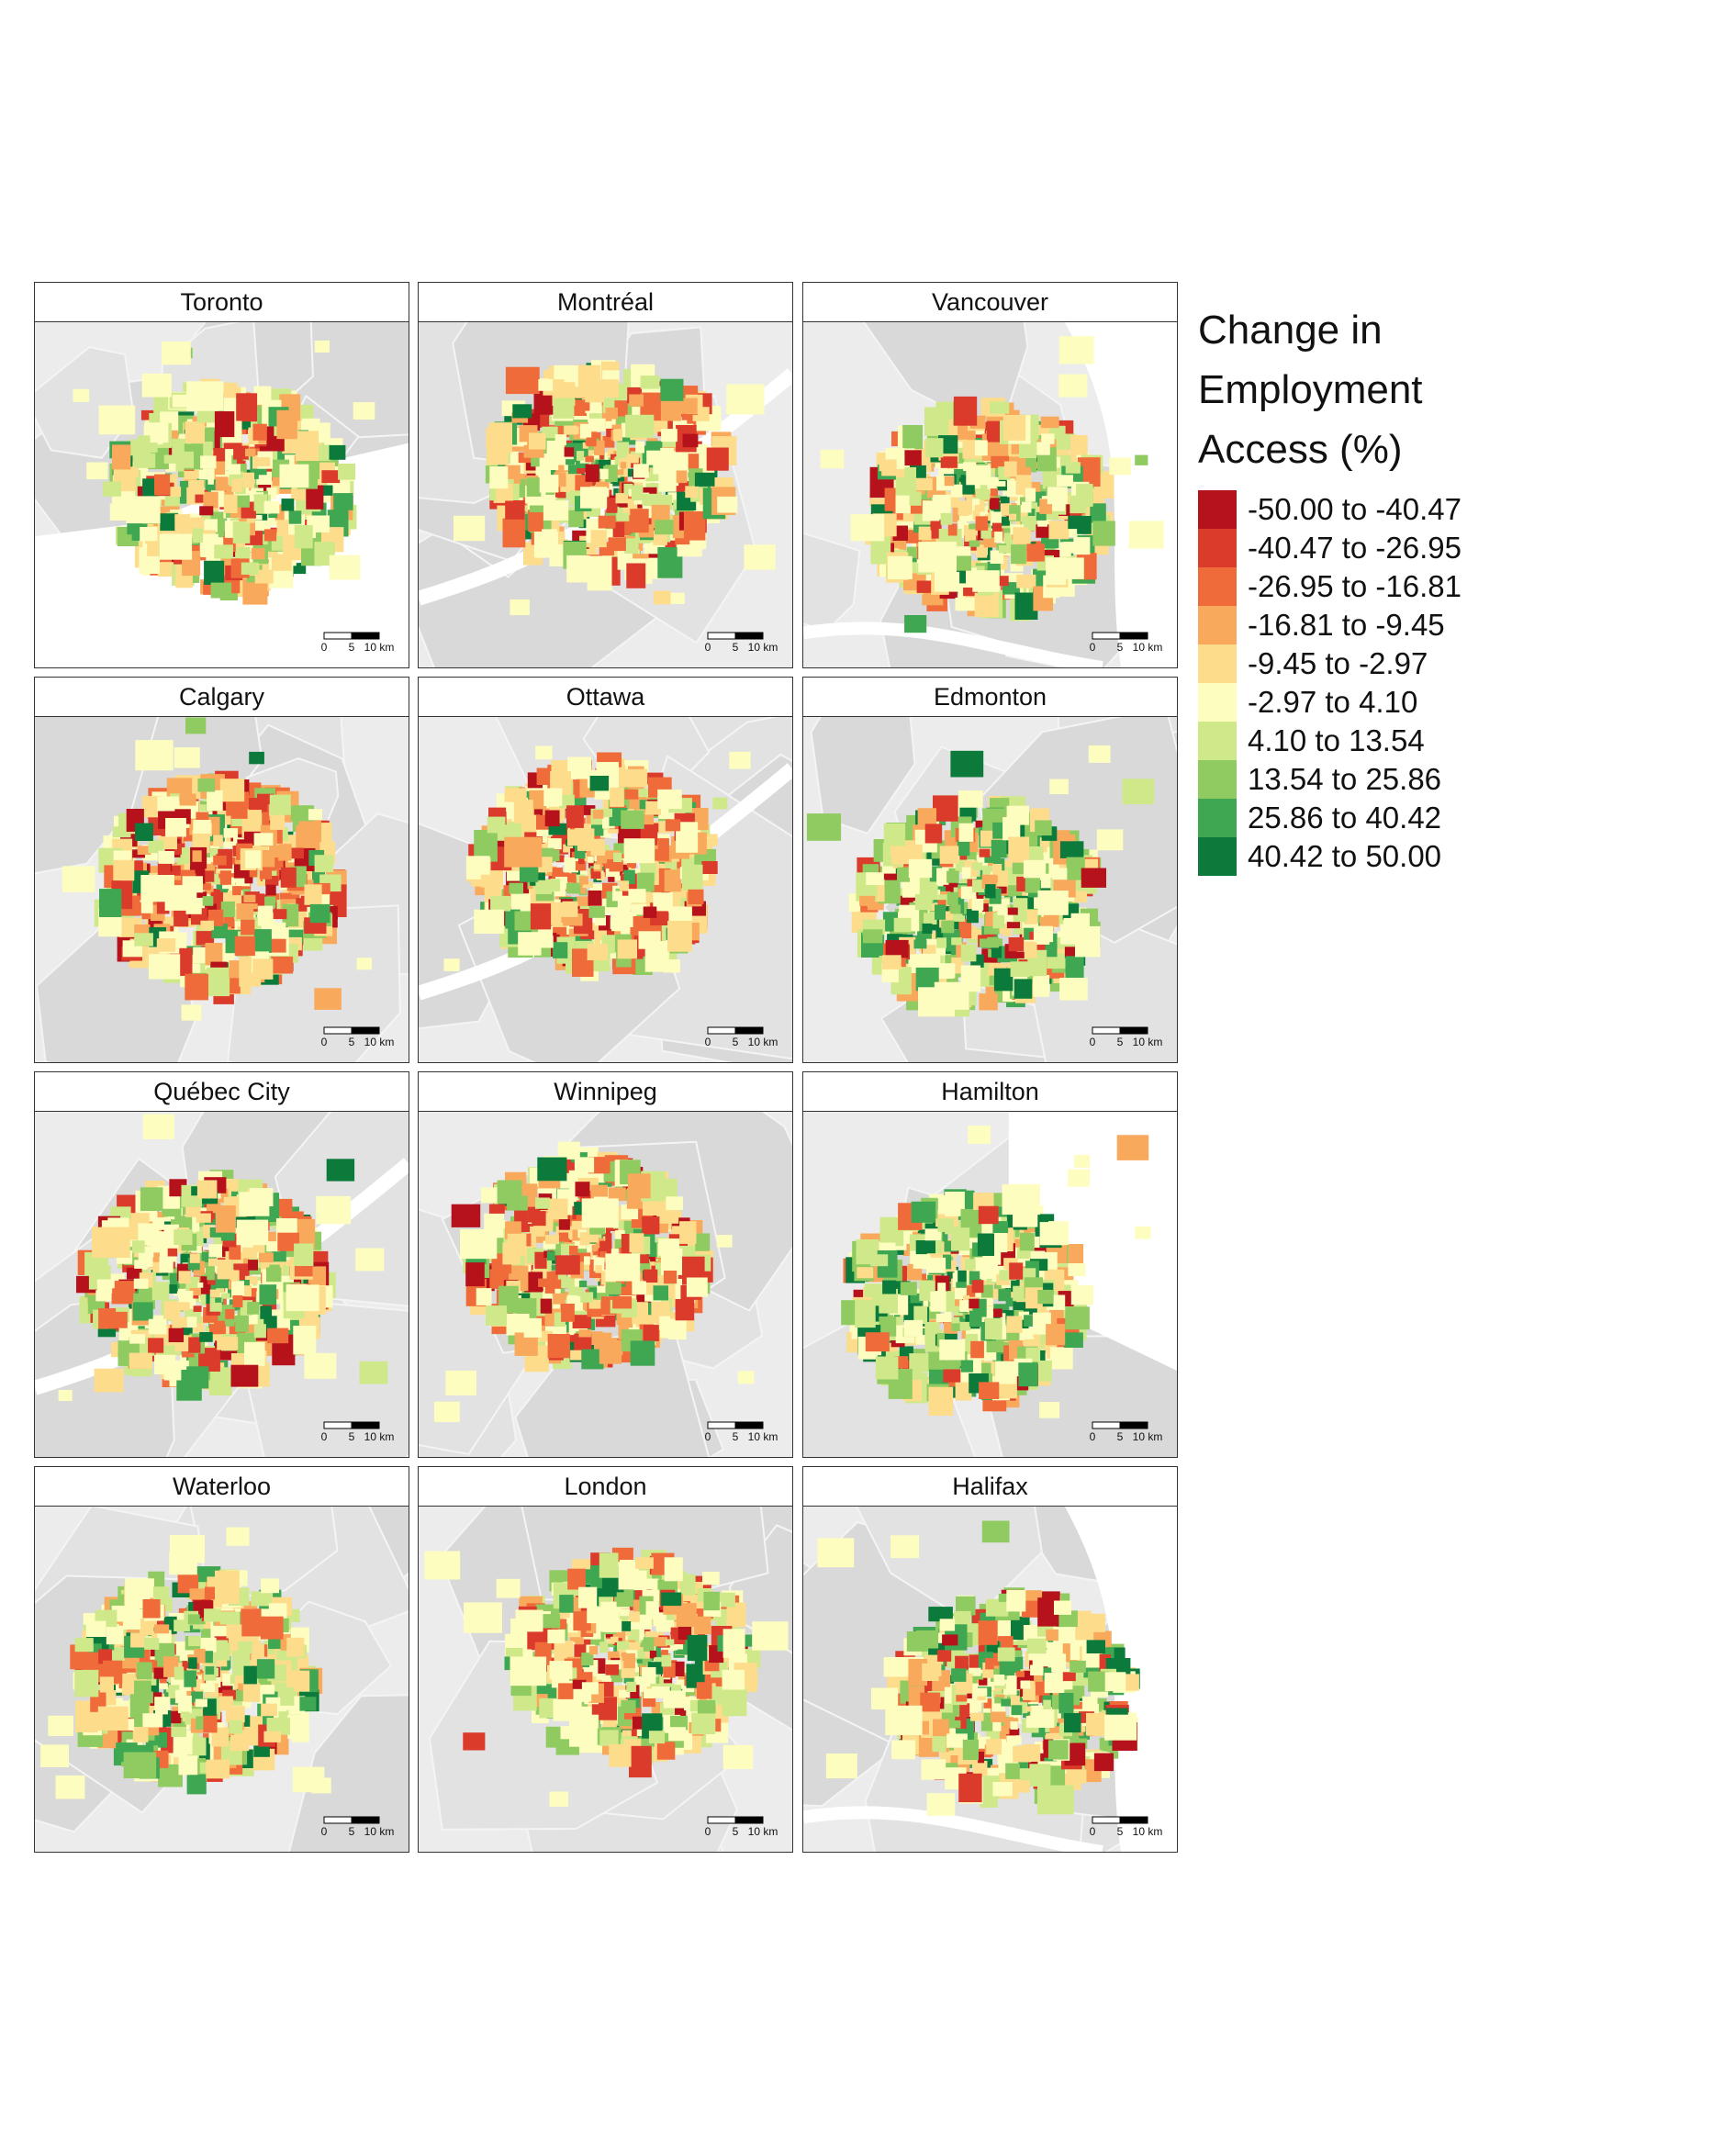  I want to click on scale-bar-label: 0, so click(708, 1042).